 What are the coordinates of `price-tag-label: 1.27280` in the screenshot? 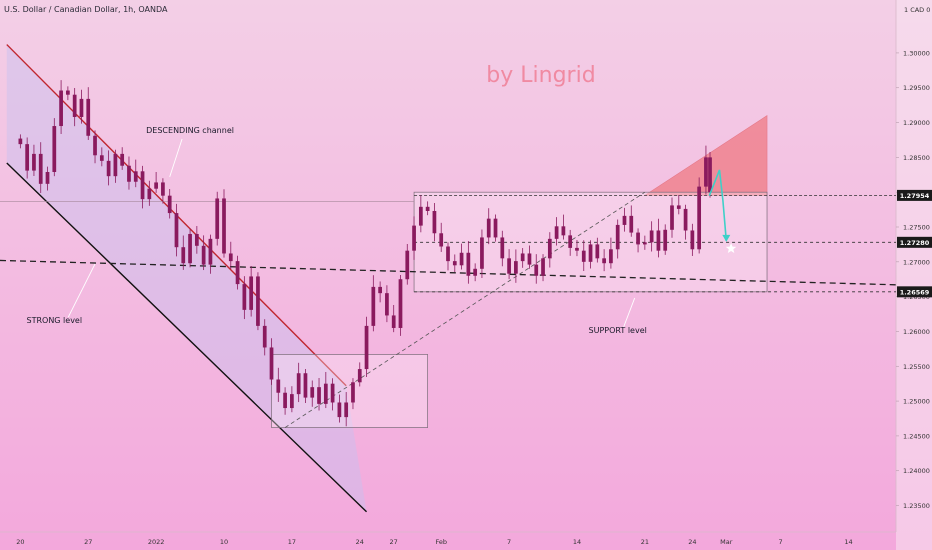 It's located at (915, 243).